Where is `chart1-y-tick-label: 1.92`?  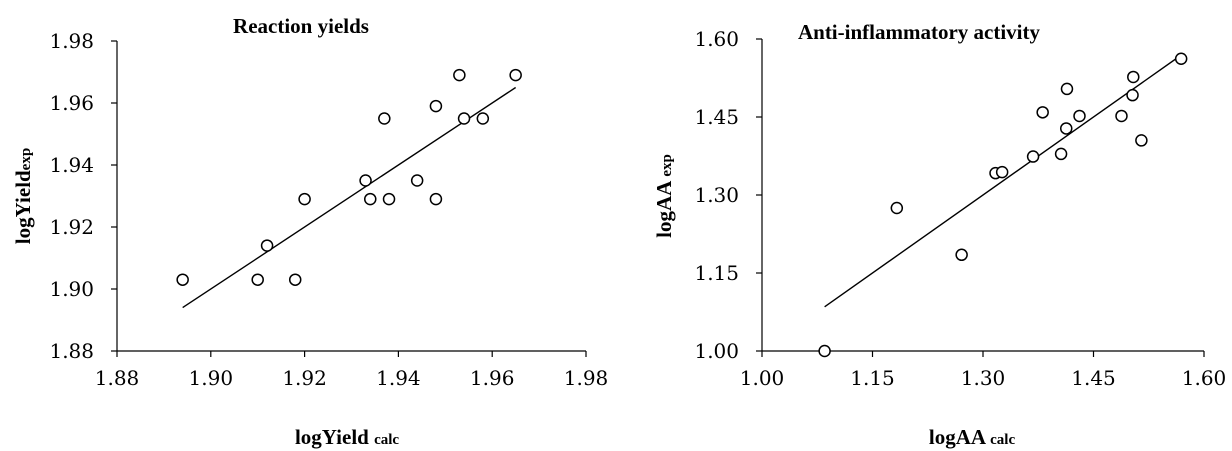 chart1-y-tick-label: 1.92 is located at coordinates (71, 227).